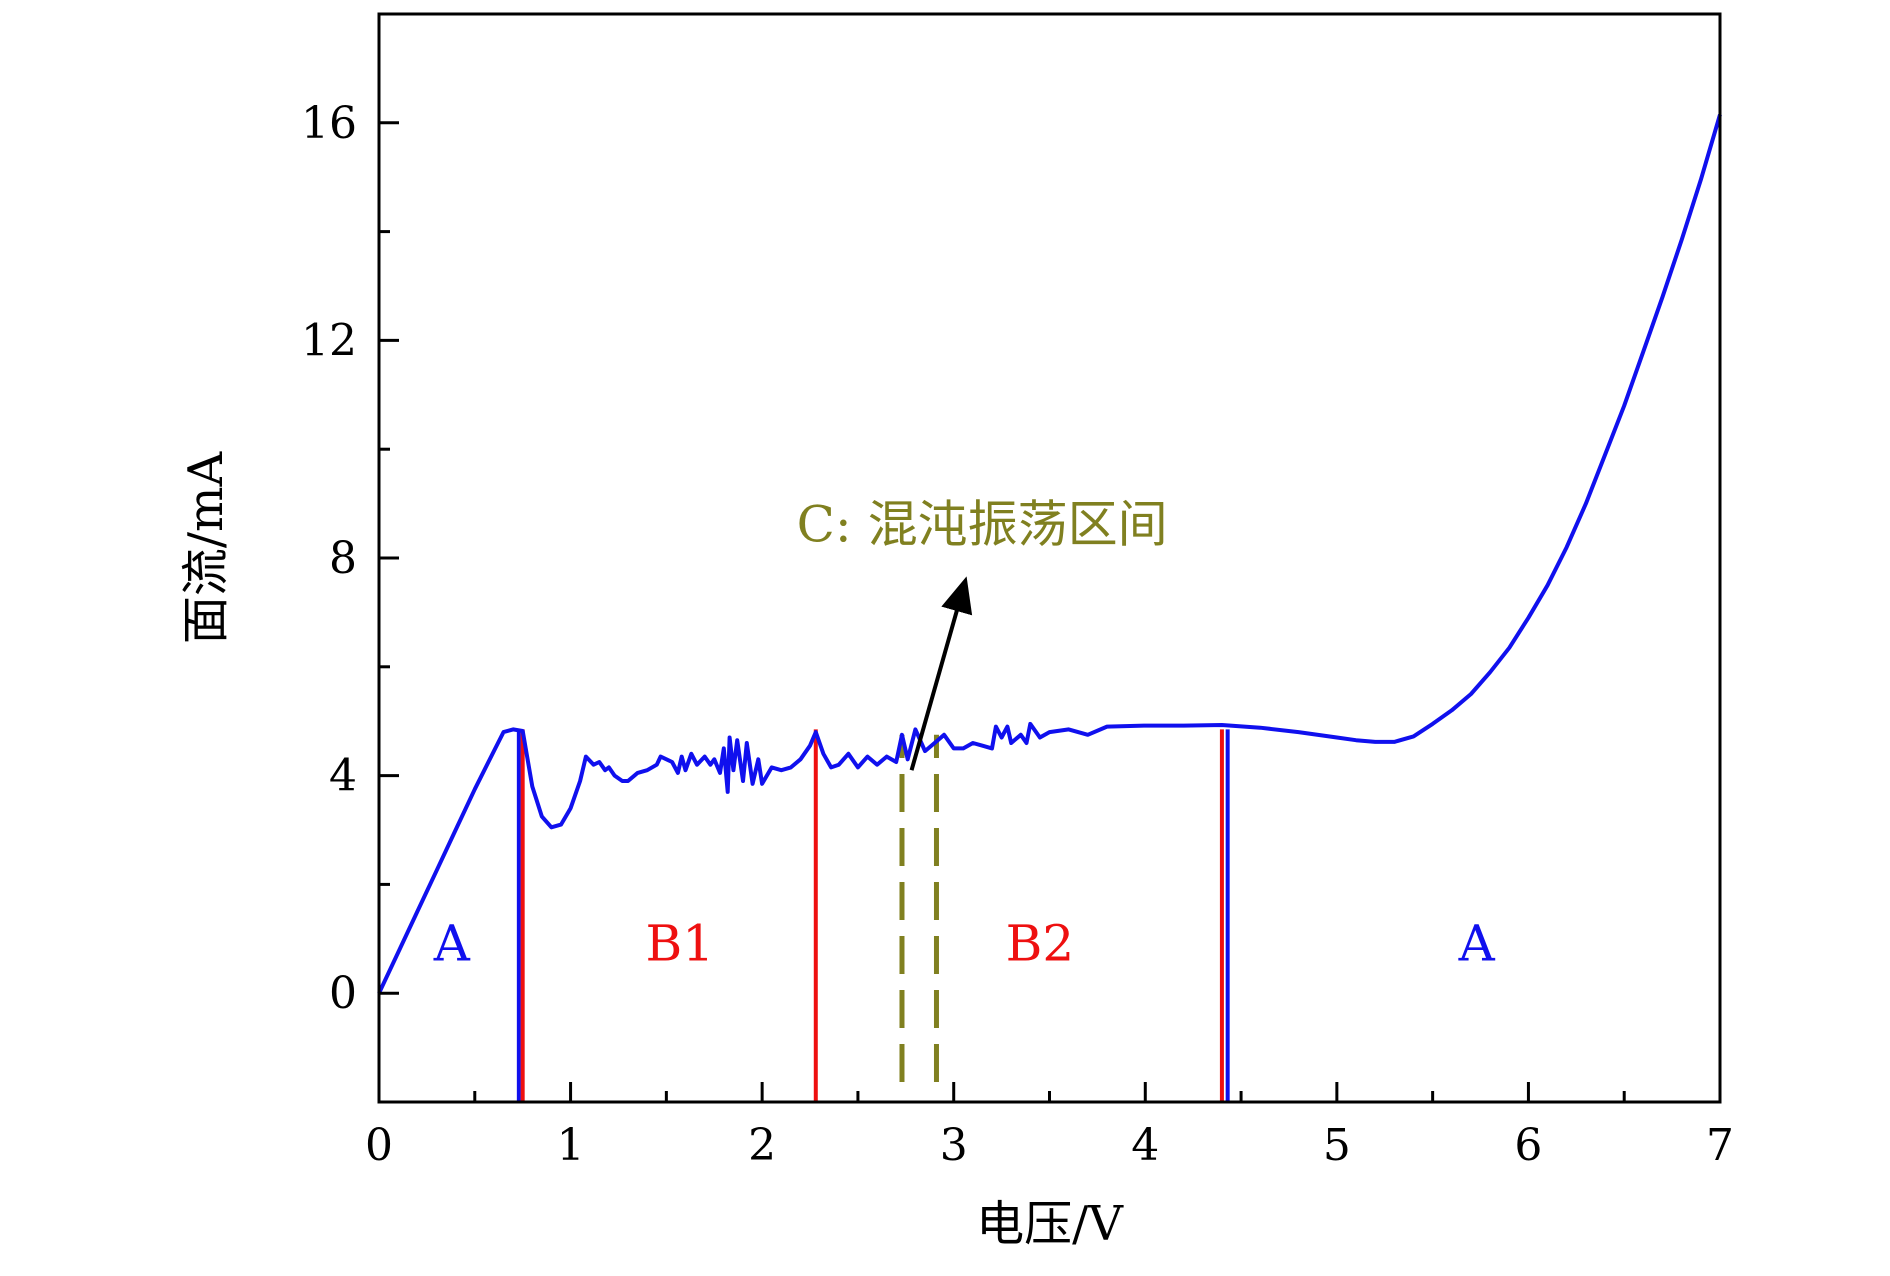  I want to click on x-tick-label: 4, so click(1145, 1145).